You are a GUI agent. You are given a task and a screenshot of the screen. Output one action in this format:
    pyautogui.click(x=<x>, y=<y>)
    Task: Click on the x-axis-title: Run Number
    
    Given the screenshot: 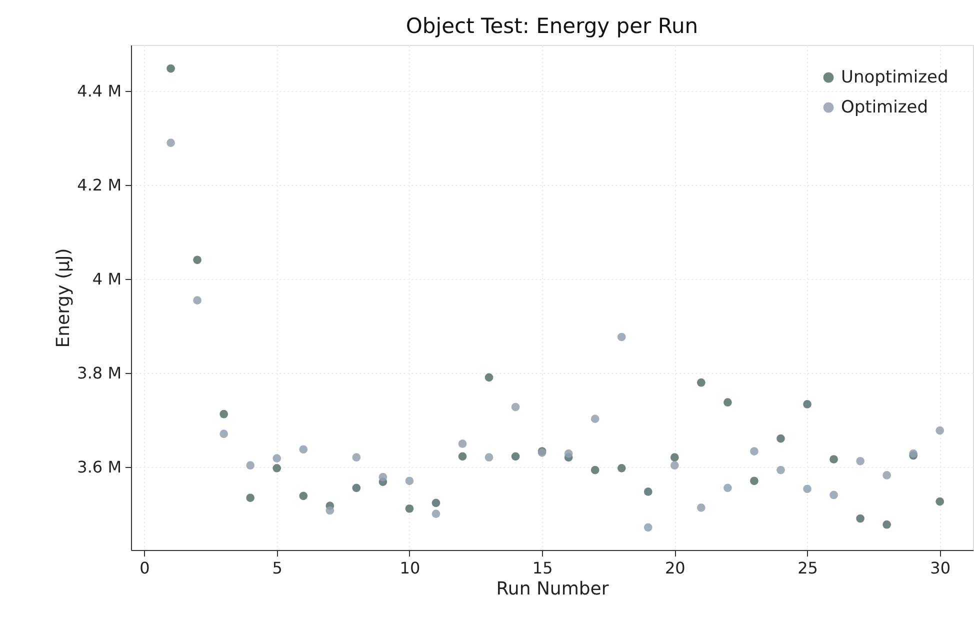 What is the action you would take?
    pyautogui.click(x=553, y=589)
    